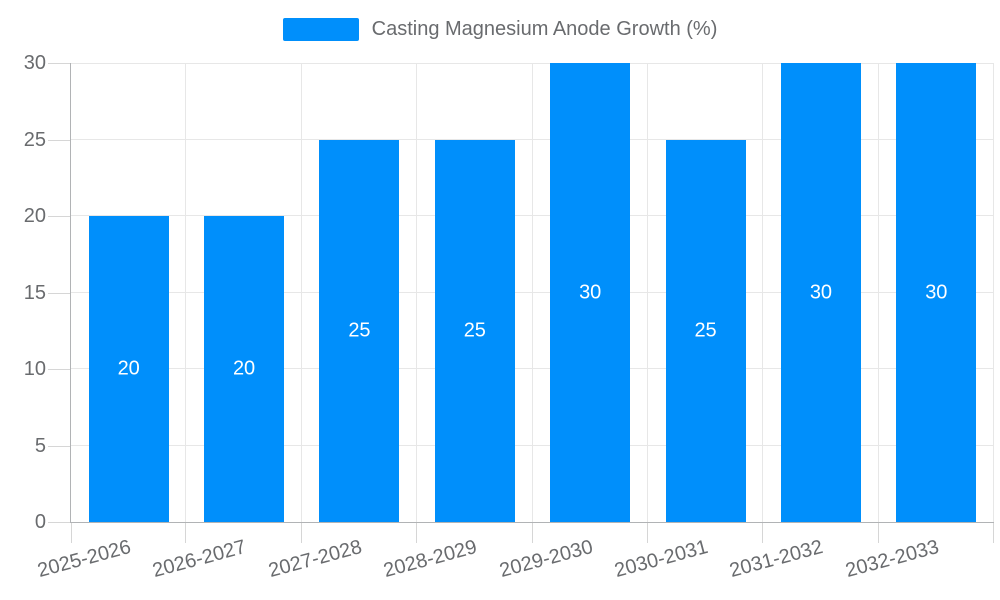 This screenshot has height=600, width=1000. What do you see at coordinates (544, 29) in the screenshot?
I see `legend-label: Casting Magnesium Anode Growth (%)` at bounding box center [544, 29].